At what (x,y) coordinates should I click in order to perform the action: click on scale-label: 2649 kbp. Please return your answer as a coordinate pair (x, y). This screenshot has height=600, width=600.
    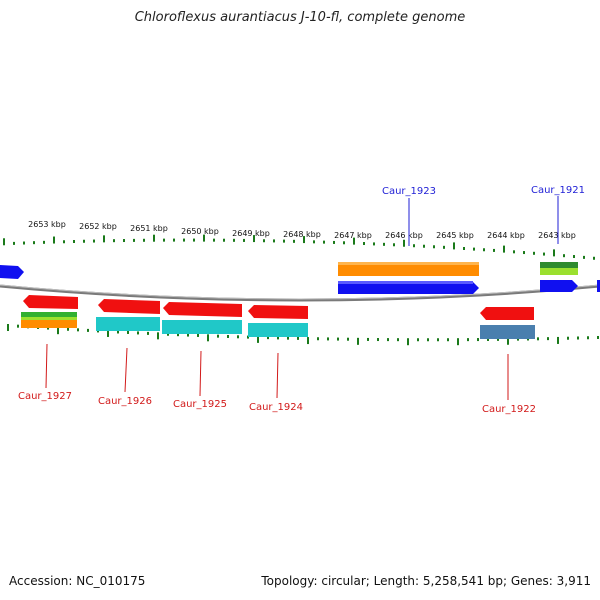
    Looking at the image, I should click on (251, 233).